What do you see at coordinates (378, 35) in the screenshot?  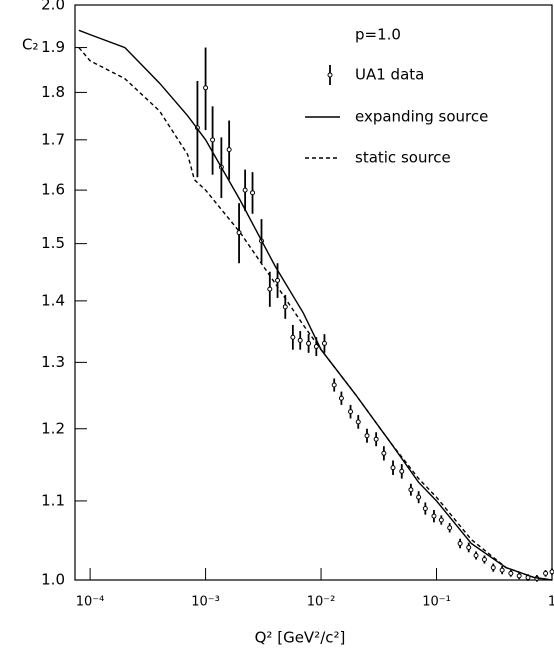 I see `annotation: p=1.0` at bounding box center [378, 35].